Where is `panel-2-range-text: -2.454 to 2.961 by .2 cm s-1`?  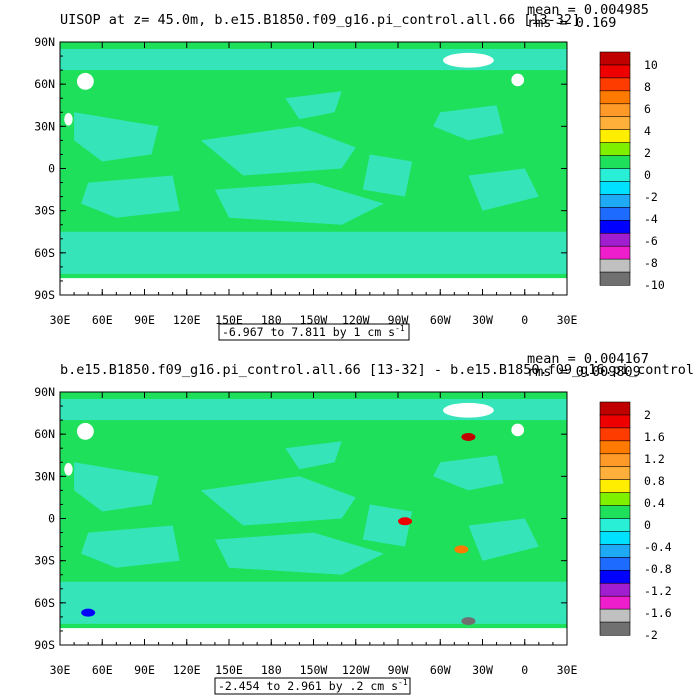 panel-2-range-text: -2.454 to 2.961 by .2 cm s-1 is located at coordinates (313, 685).